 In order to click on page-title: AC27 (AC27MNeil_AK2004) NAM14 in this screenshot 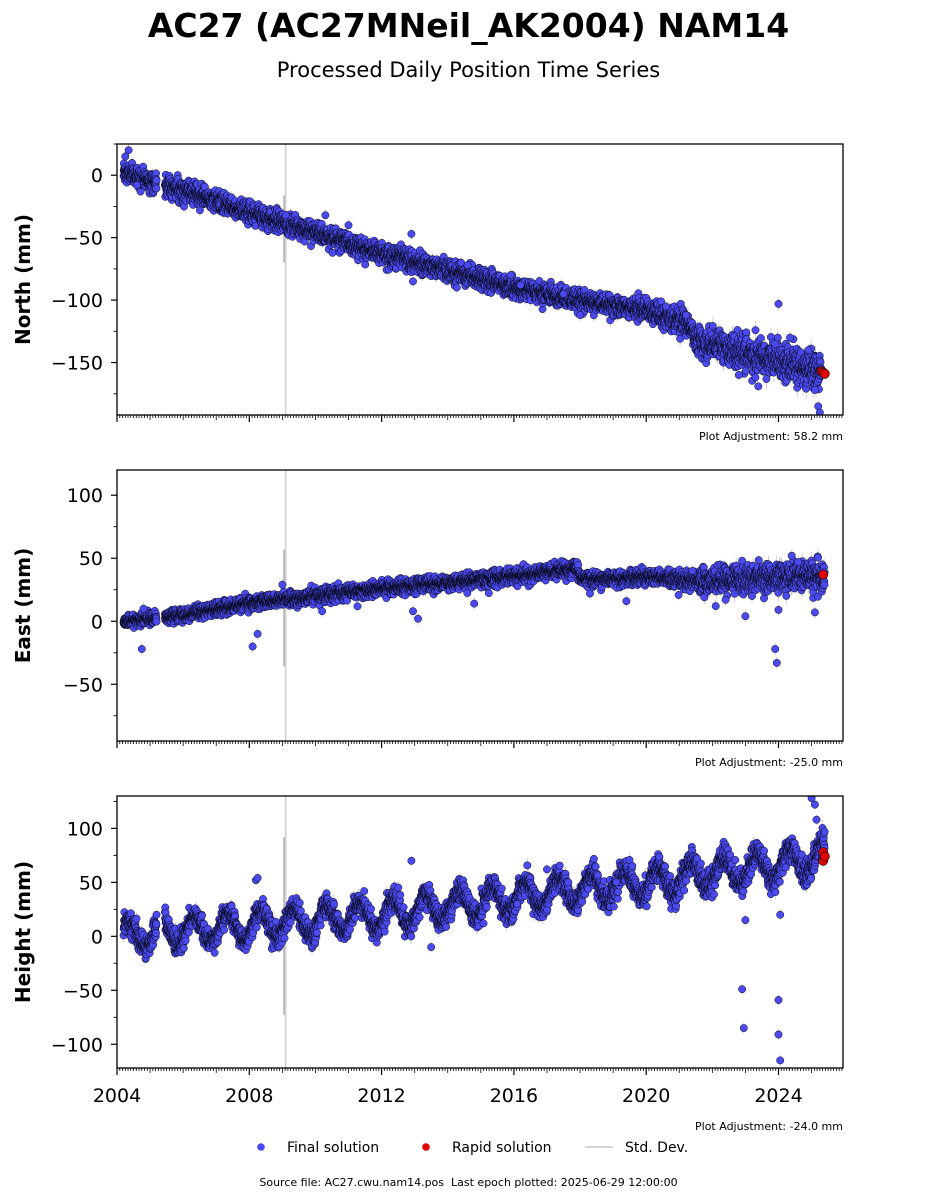, I will do `click(468, 25)`.